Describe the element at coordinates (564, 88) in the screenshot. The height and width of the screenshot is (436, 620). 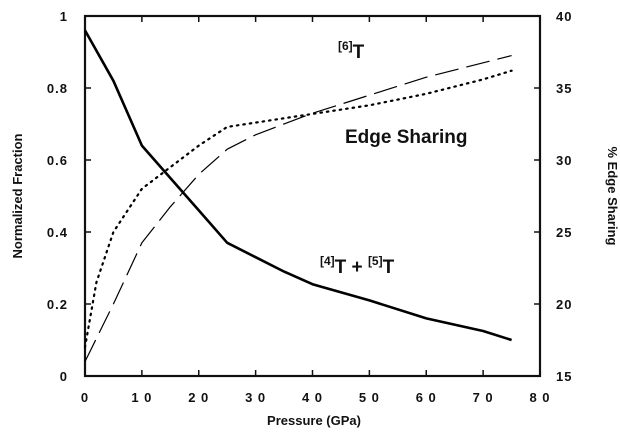
I see `right-y-tick-label: 35` at that location.